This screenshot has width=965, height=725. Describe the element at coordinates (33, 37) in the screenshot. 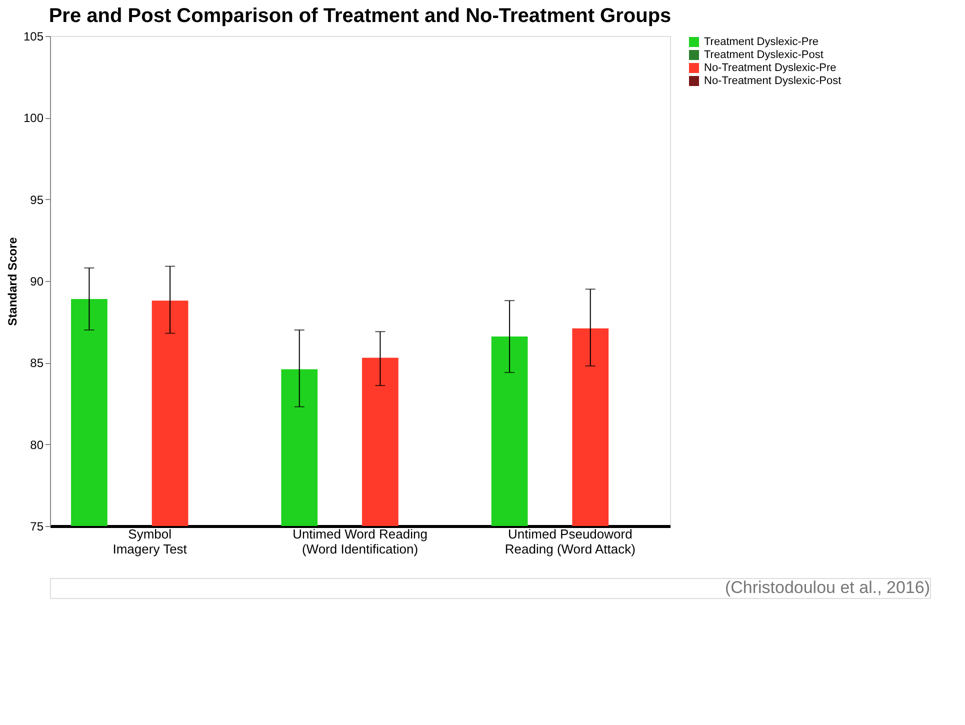

I see `y-tick-label: 105` at that location.